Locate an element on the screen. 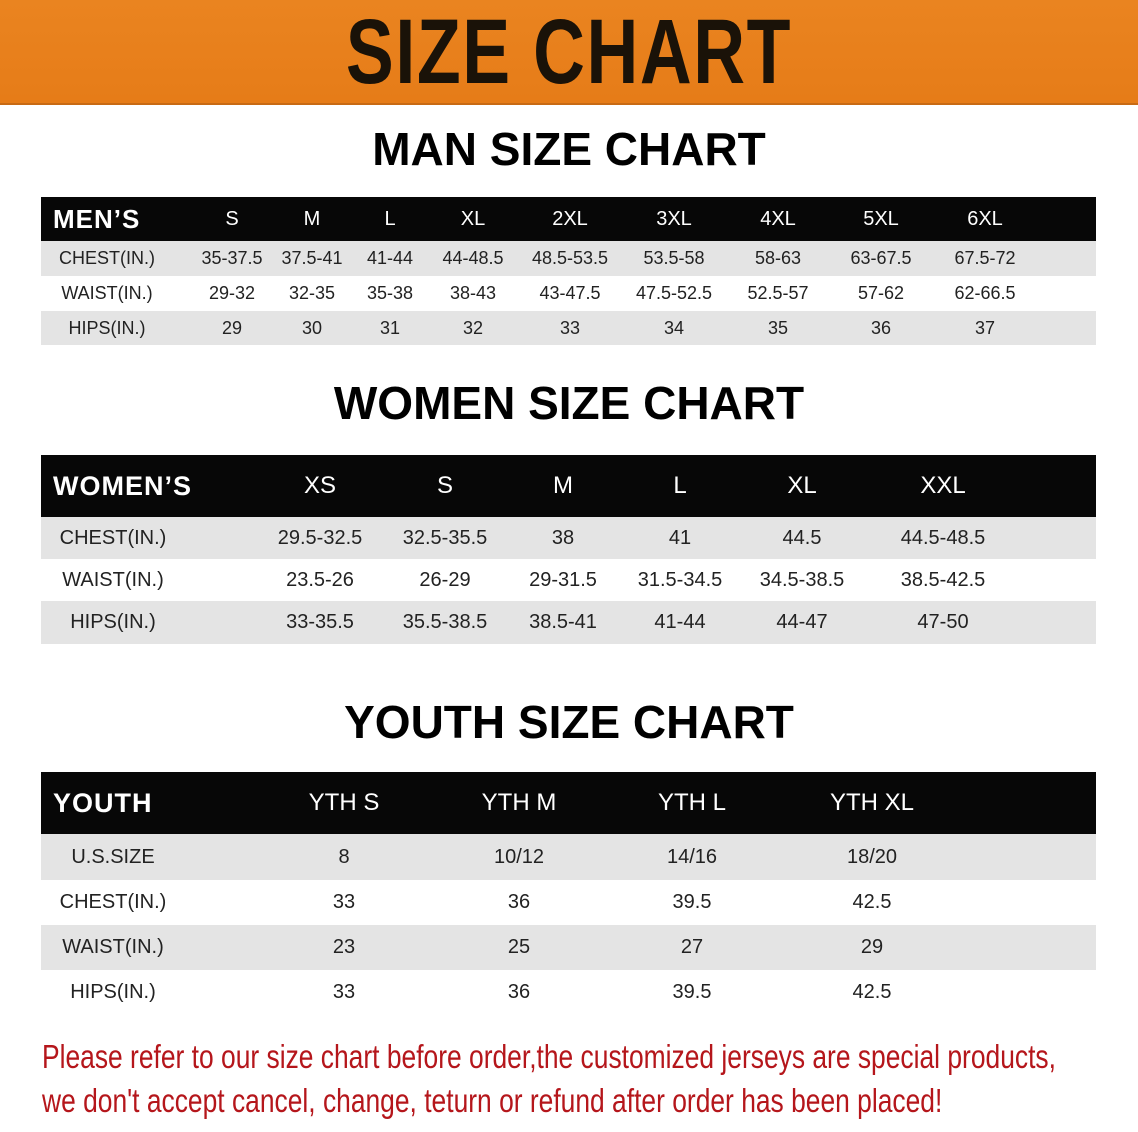 The image size is (1138, 1132). table-cell: 37.5-41 is located at coordinates (312, 258).